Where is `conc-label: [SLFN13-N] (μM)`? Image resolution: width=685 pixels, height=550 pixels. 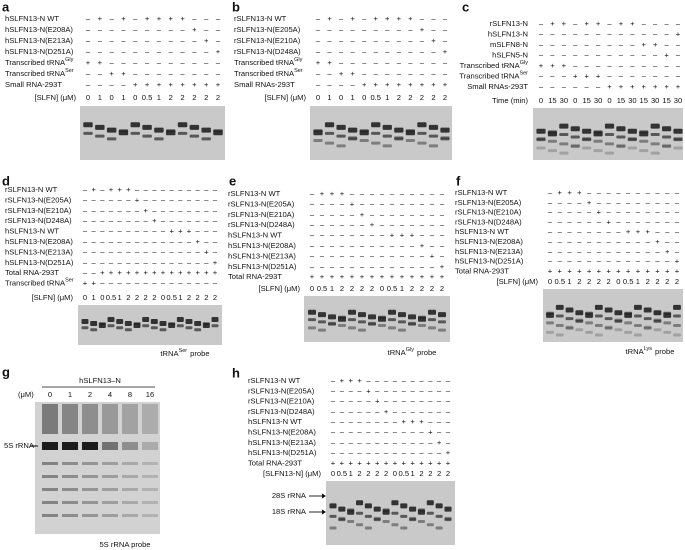 conc-label: [SLFN13-N] (μM) is located at coordinates (292, 473).